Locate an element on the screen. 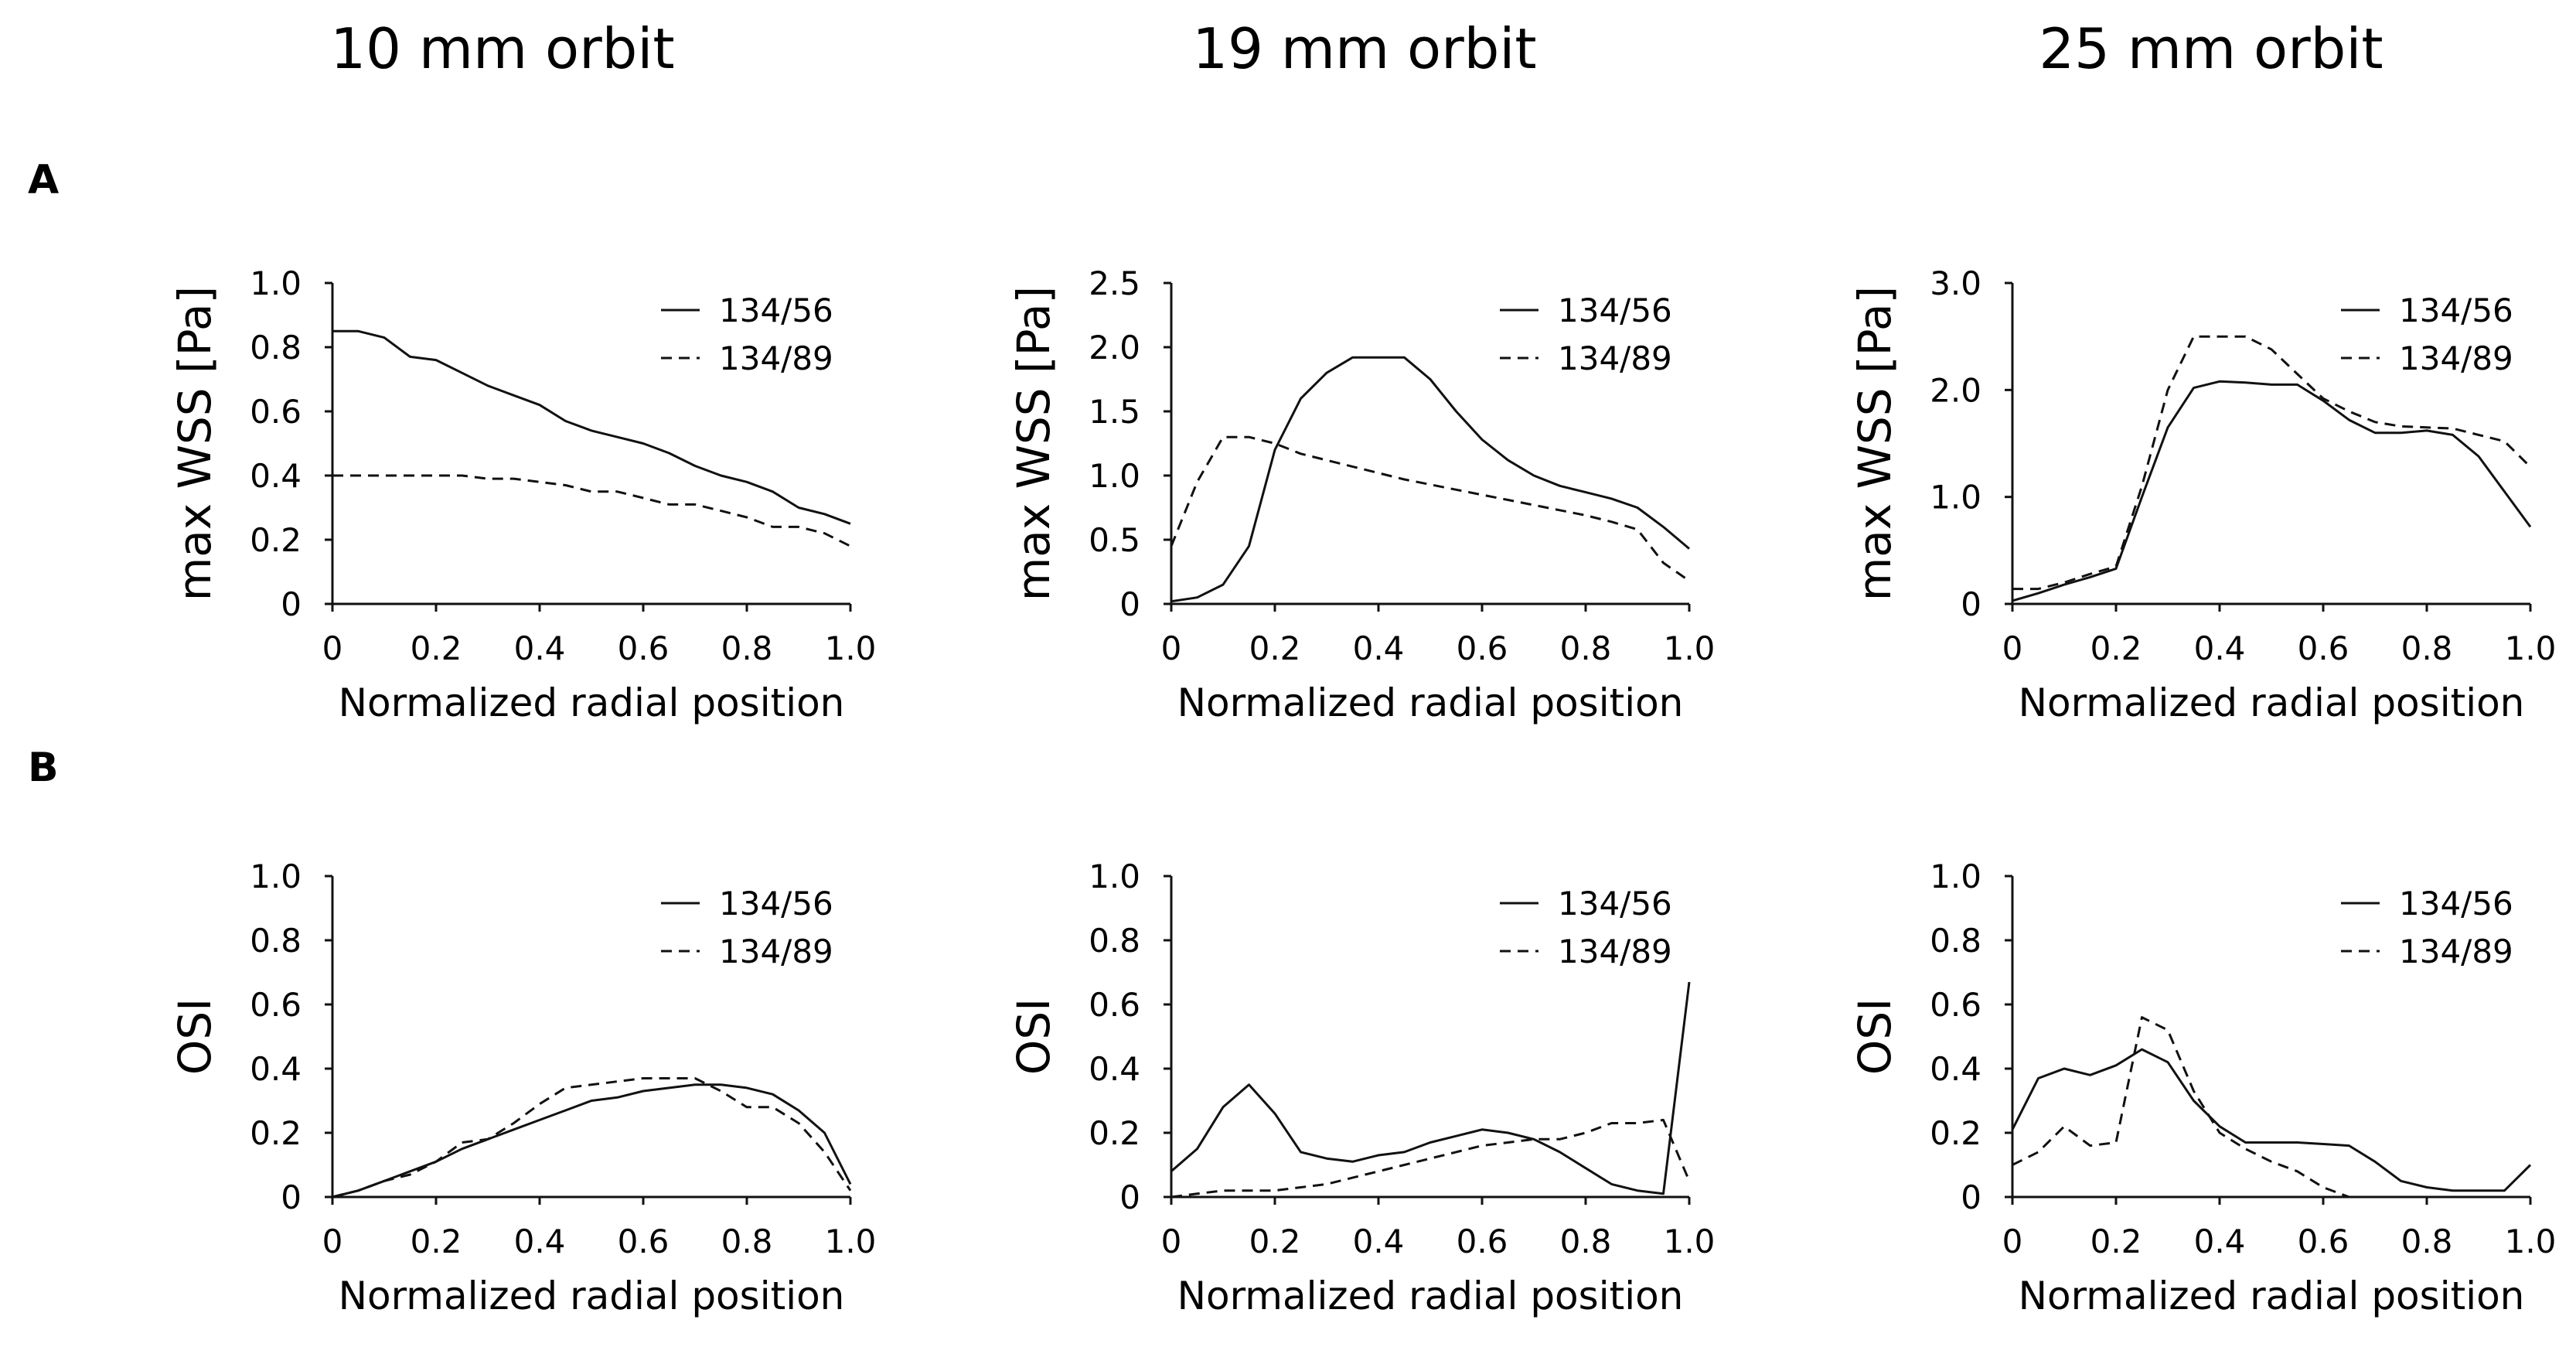 The width and height of the screenshot is (2576, 1347). y-tick-label: 2.5 is located at coordinates (1114, 283).